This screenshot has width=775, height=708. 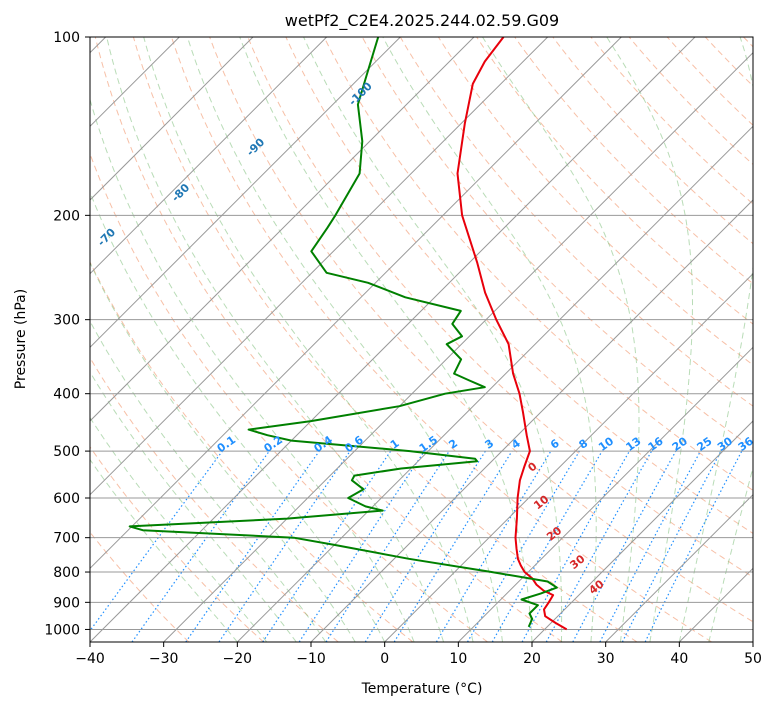 What do you see at coordinates (66, 38) in the screenshot?
I see `y-tick-label: 100` at bounding box center [66, 38].